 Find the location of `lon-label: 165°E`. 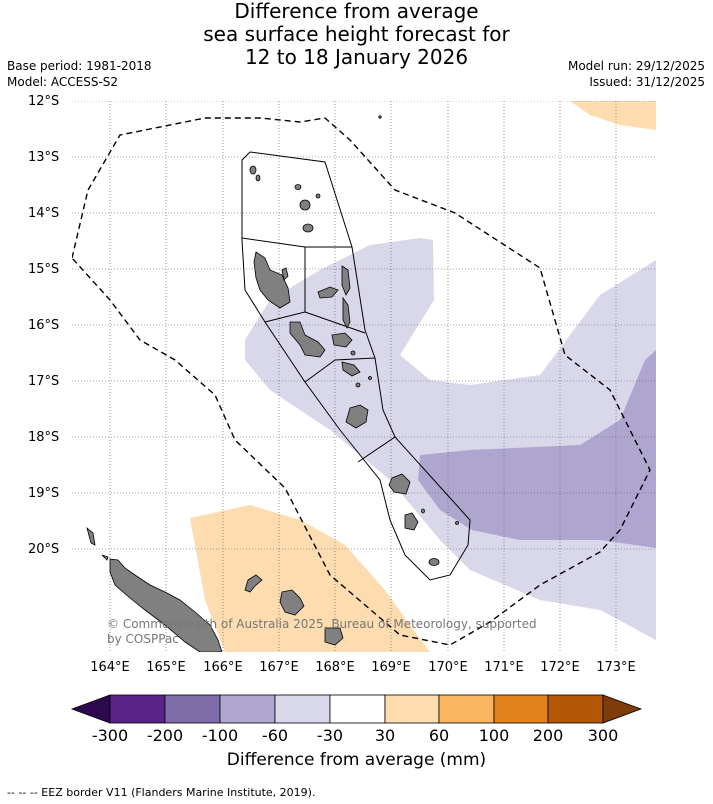

lon-label: 165°E is located at coordinates (166, 667).